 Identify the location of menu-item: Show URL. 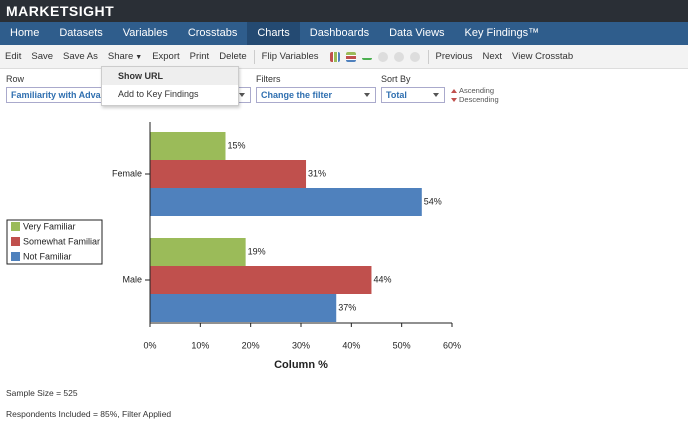
(170, 76).